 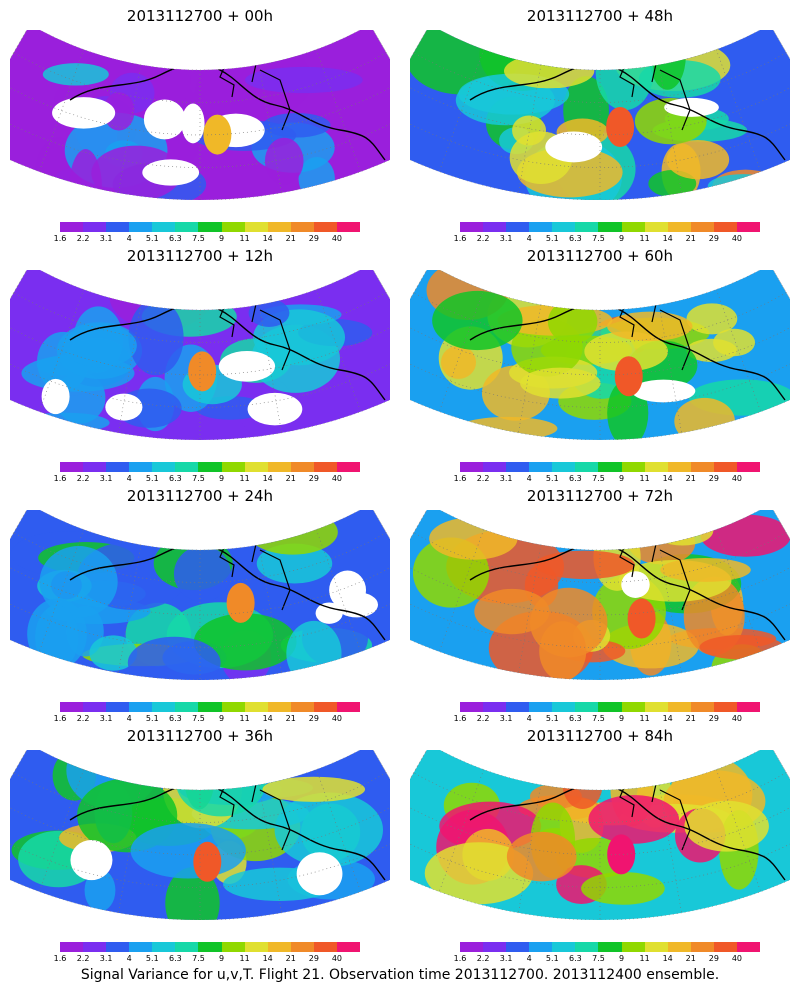 What do you see at coordinates (600, 736) in the screenshot?
I see `panel-title: 2013112700 + 84h` at bounding box center [600, 736].